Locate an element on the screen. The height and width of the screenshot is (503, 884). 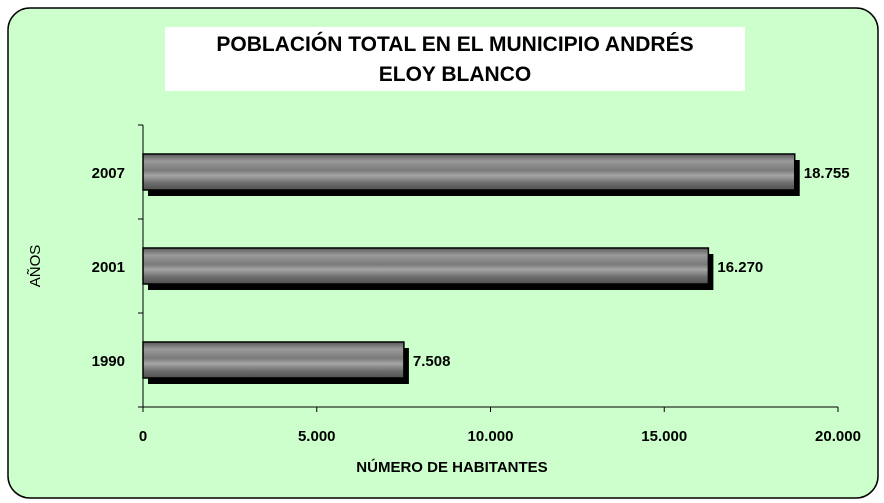
x-tick-label: 5.000 is located at coordinates (317, 436).